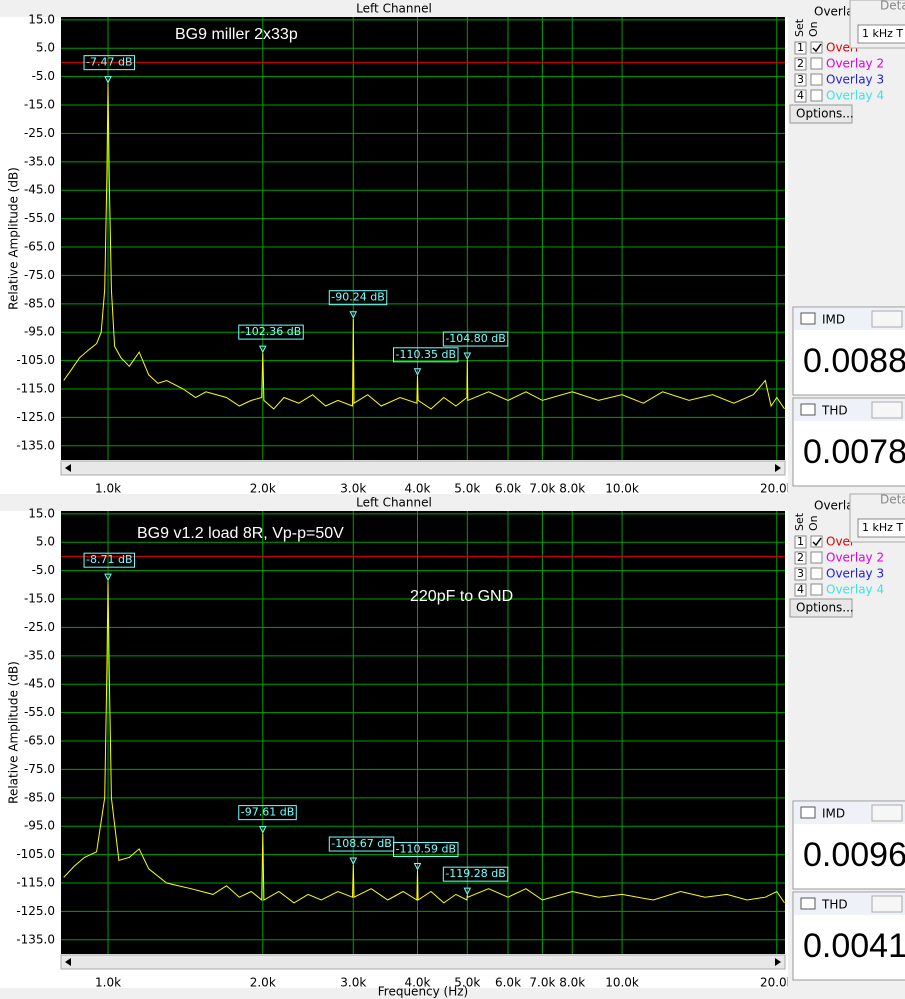 This screenshot has height=999, width=905. Describe the element at coordinates (854, 855) in the screenshot. I see `imd-value: 0.0096 %` at that location.